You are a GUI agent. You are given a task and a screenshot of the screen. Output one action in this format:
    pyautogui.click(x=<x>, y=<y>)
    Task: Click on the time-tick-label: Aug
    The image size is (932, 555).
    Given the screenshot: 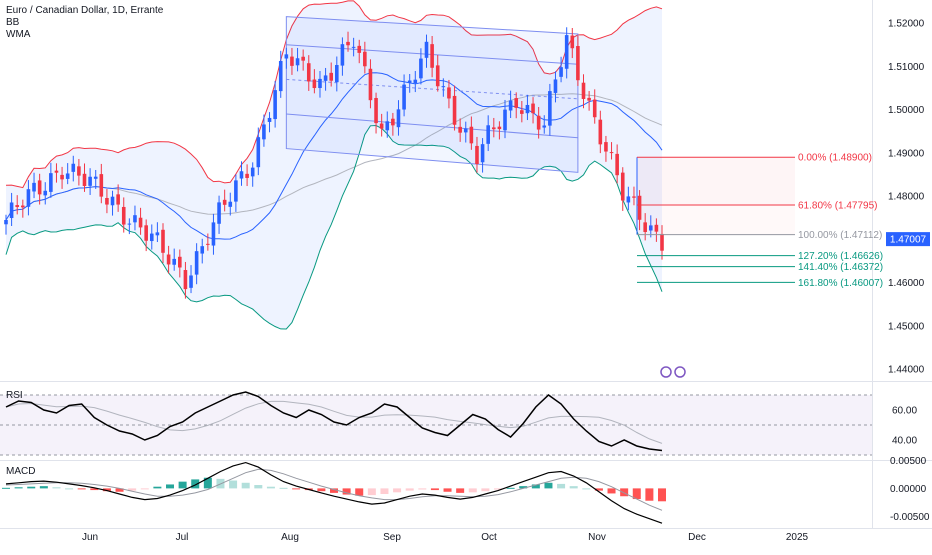 What is the action you would take?
    pyautogui.click(x=290, y=537)
    